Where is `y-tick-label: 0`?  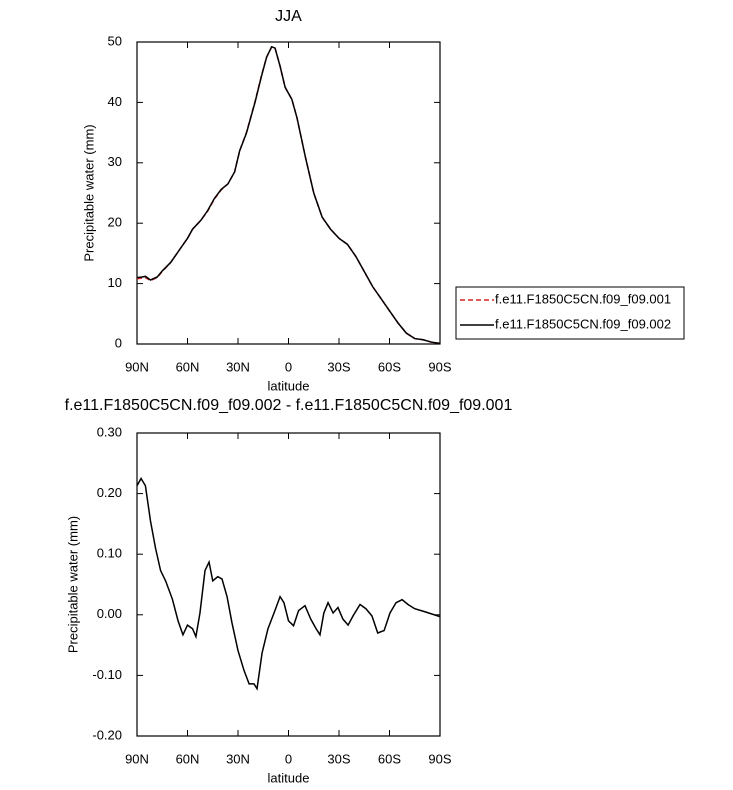 y-tick-label: 0 is located at coordinates (118, 342).